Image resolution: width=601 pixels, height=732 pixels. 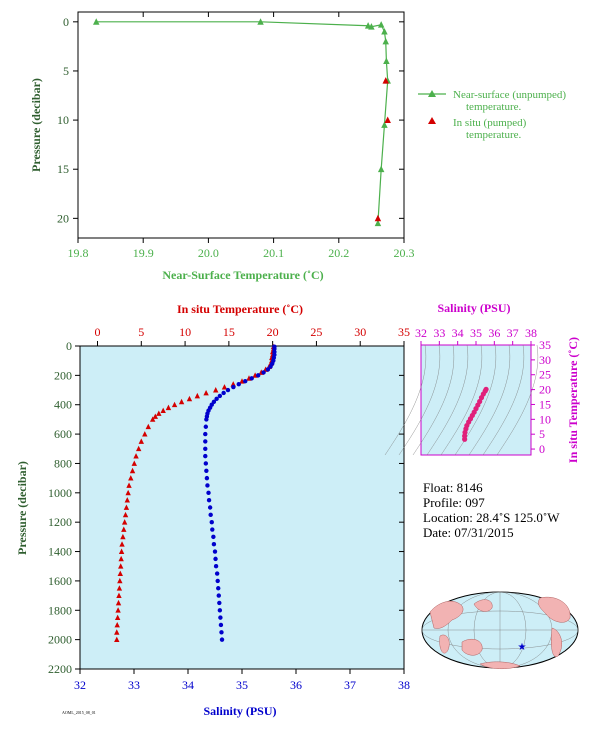 I want to click on ts-y-tick-label: 35, so click(x=545, y=345).